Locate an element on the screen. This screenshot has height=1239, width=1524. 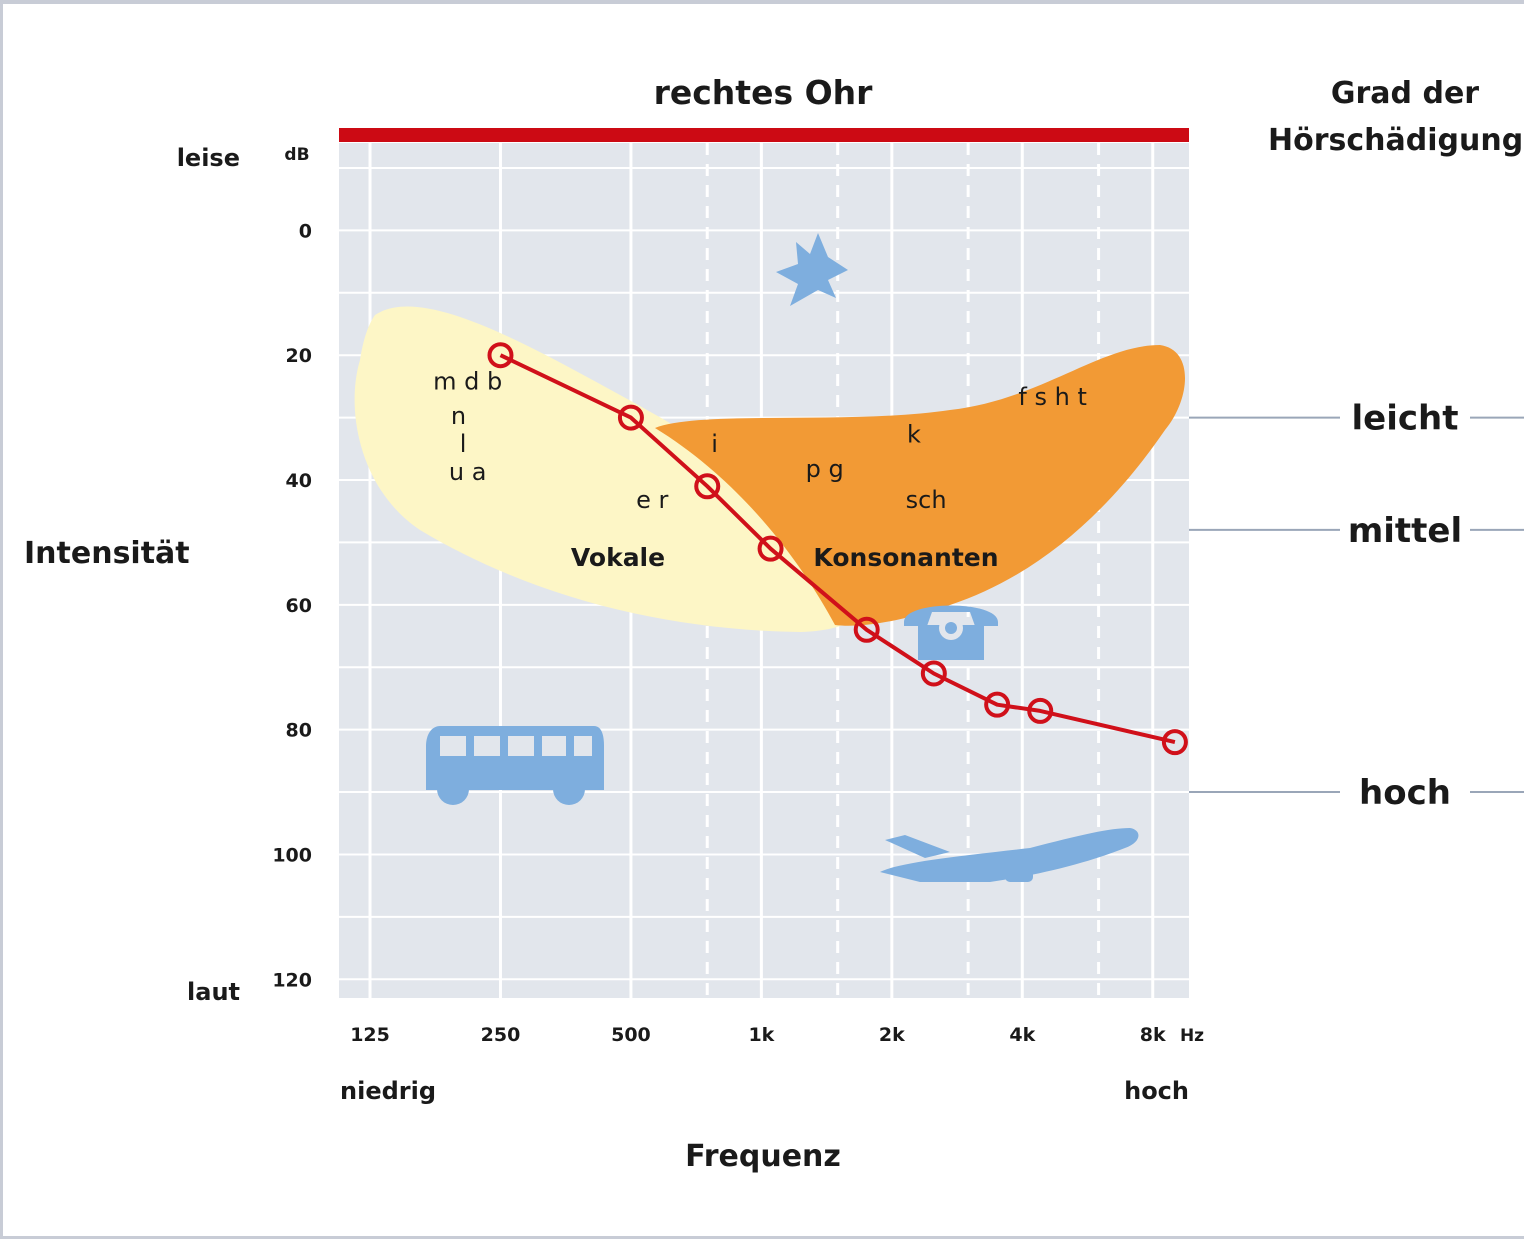
y-tick-label: 120 is located at coordinates (292, 980).